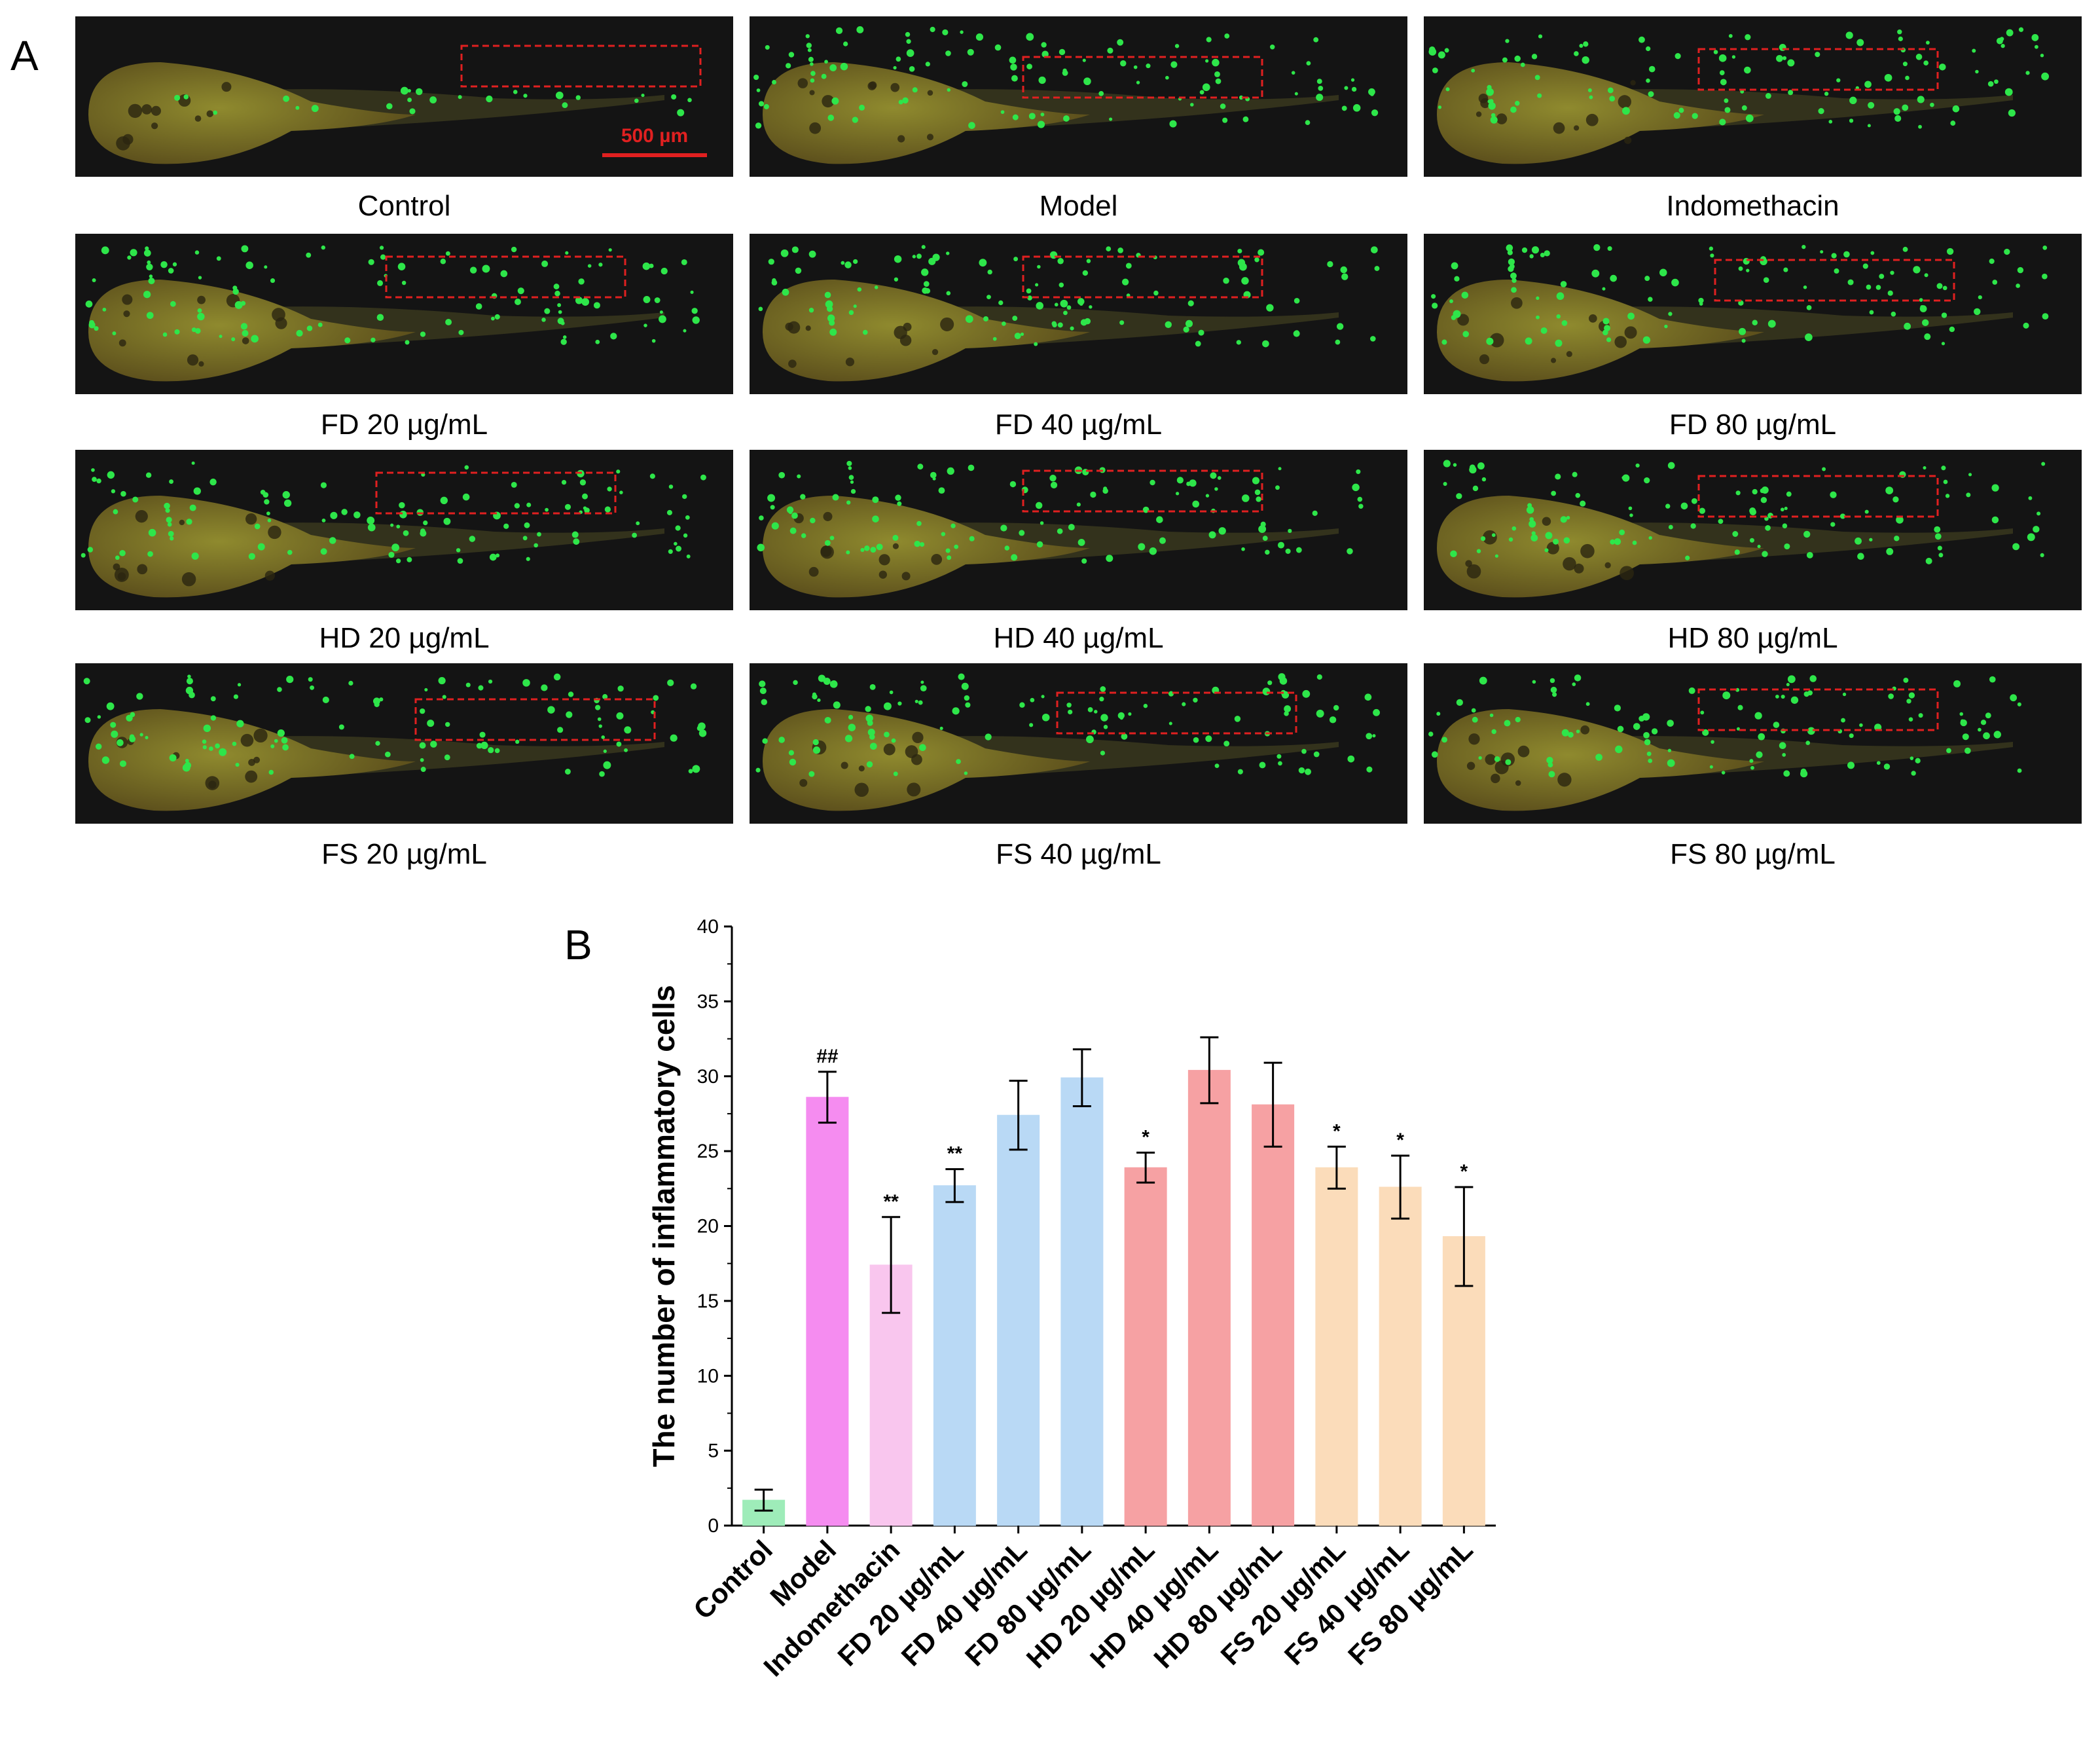  I want to click on zebrafish-image, so click(1066, 95).